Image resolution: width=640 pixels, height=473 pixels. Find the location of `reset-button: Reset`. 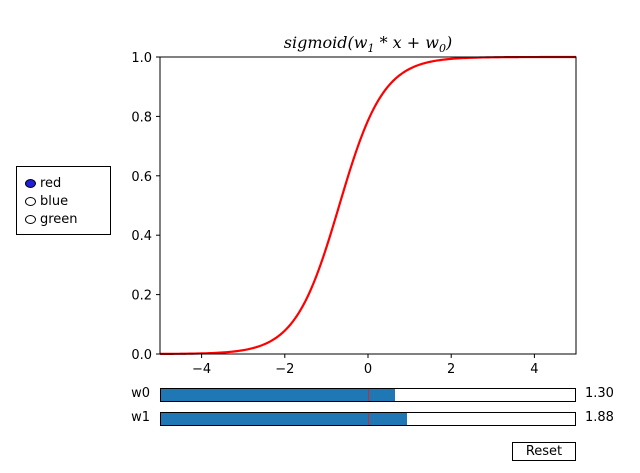

reset-button: Reset is located at coordinates (544, 451).